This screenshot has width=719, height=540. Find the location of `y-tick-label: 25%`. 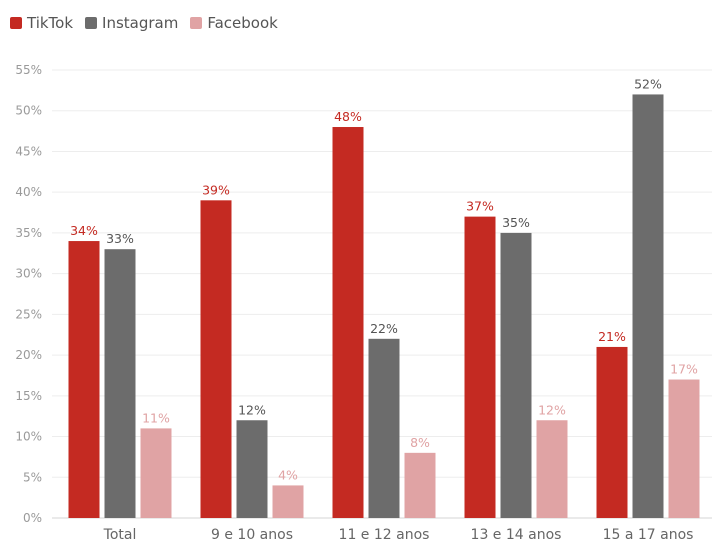

y-tick-label: 25% is located at coordinates (28, 314).